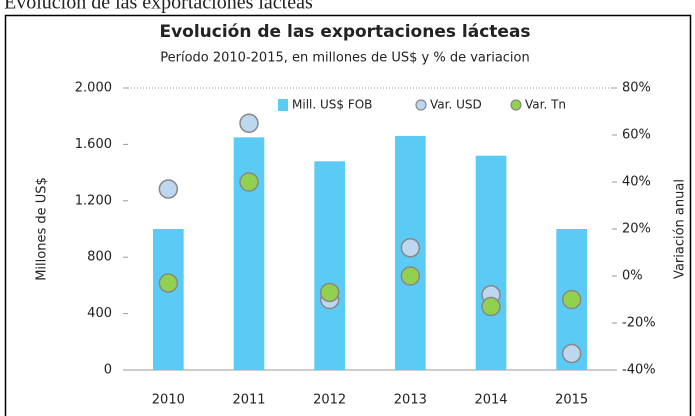 Image resolution: width=695 pixels, height=416 pixels. What do you see at coordinates (42, 229) in the screenshot?
I see `y-axis-title: Millones de US$` at bounding box center [42, 229].